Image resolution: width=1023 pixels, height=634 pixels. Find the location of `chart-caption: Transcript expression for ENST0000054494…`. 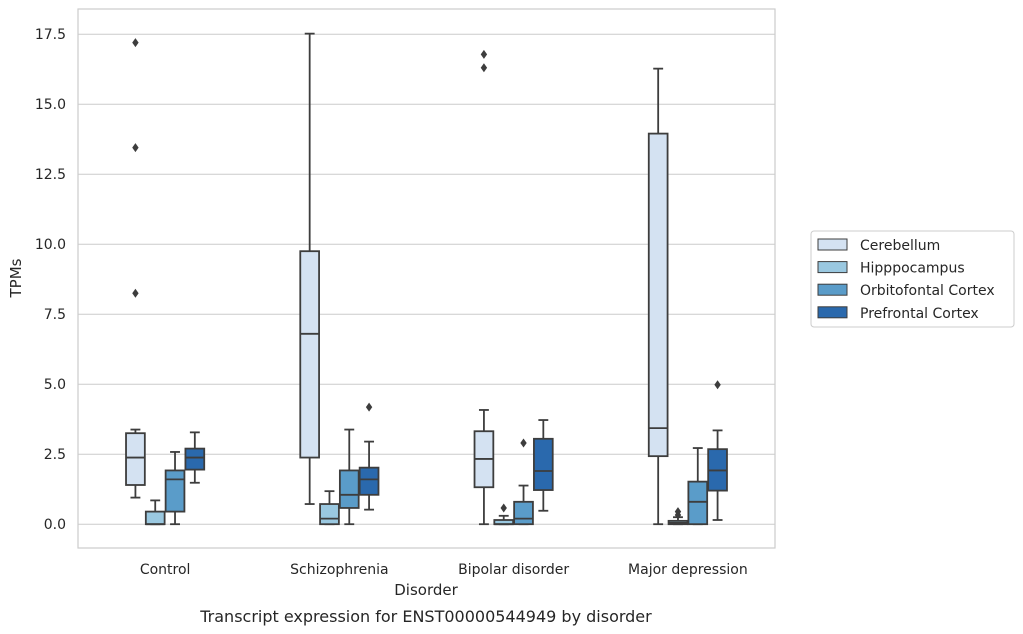

chart-caption: Transcript expression for ENST0000054494… is located at coordinates (425, 616).